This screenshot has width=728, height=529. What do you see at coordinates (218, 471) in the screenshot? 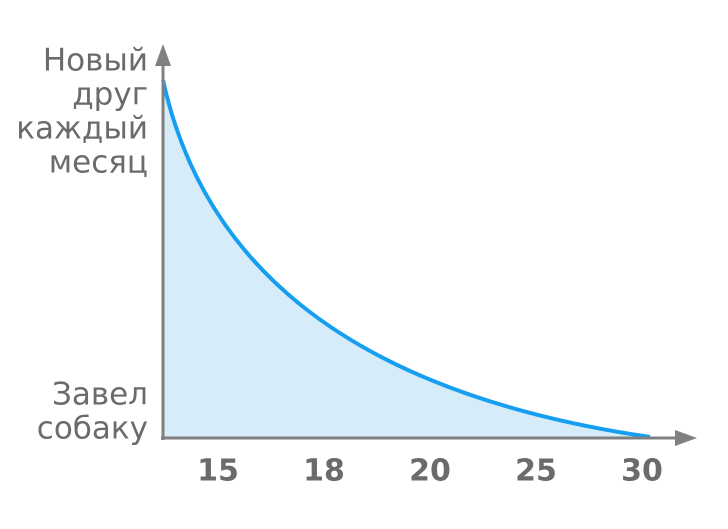
I see `x-label: 15` at bounding box center [218, 471].